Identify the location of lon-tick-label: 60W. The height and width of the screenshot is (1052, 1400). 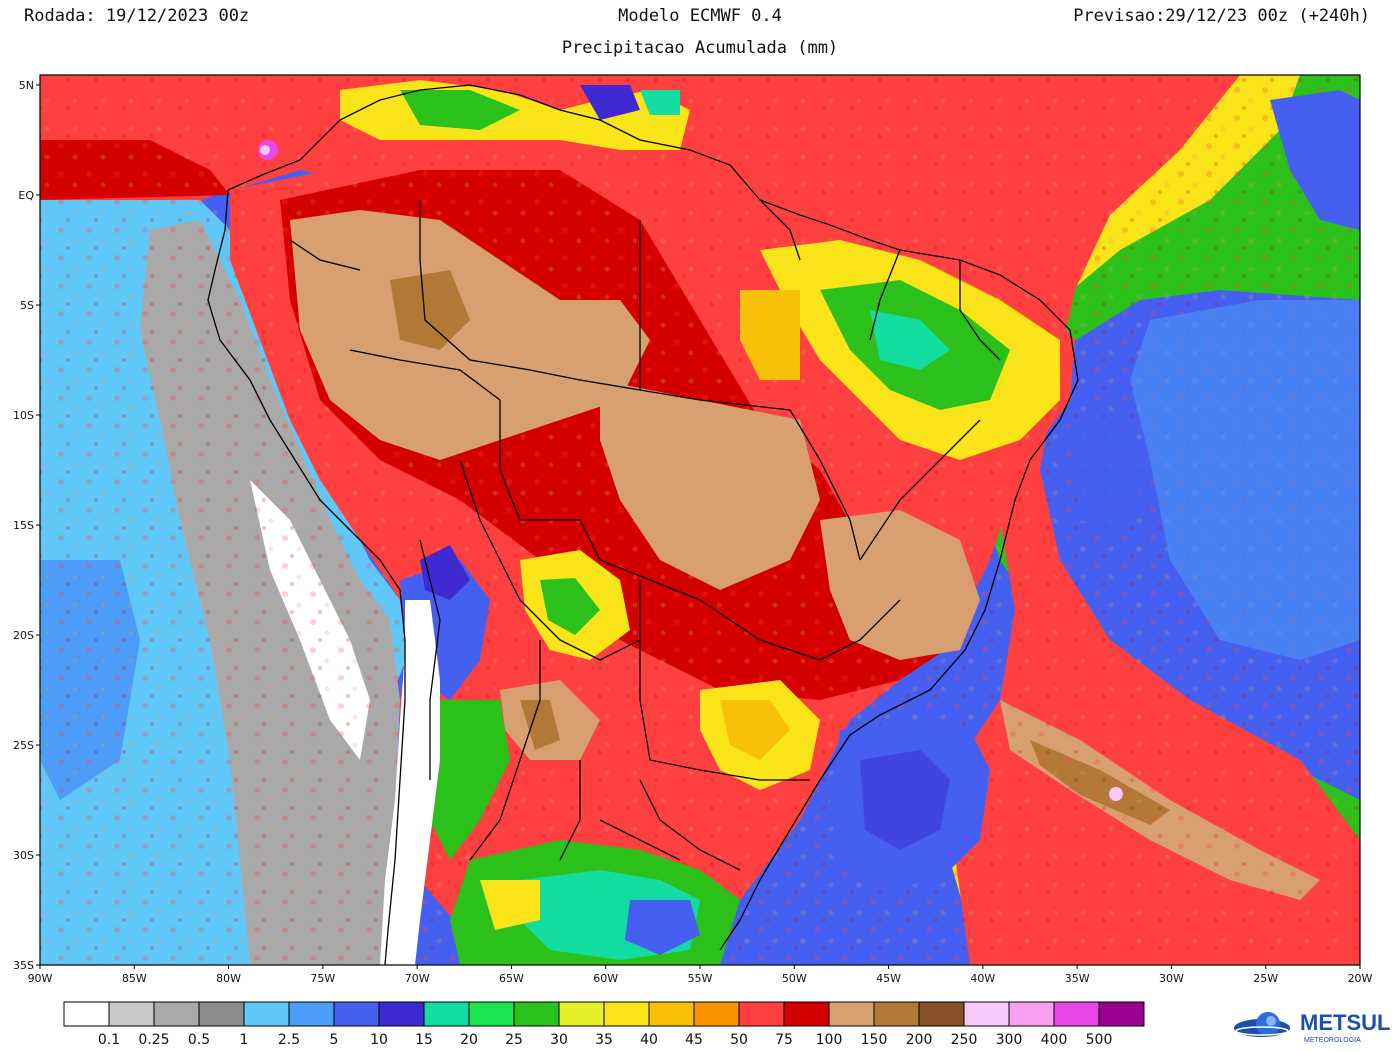
(605, 978).